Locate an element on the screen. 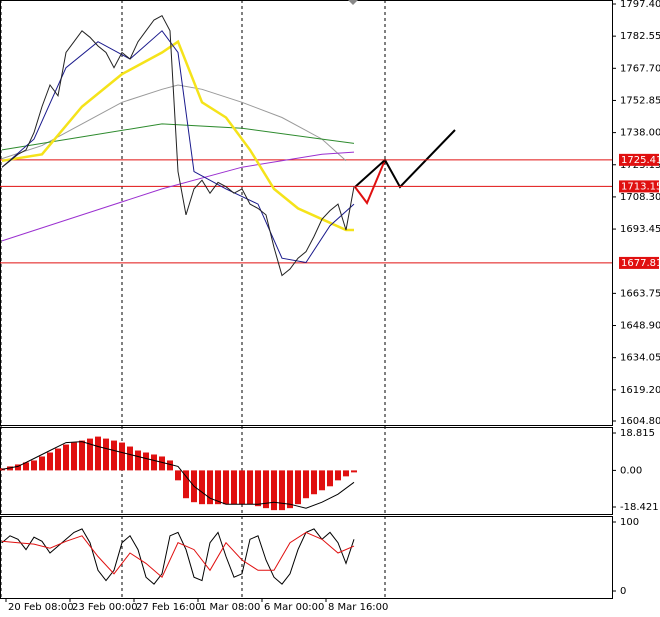  shift-marker is located at coordinates (353, 2).